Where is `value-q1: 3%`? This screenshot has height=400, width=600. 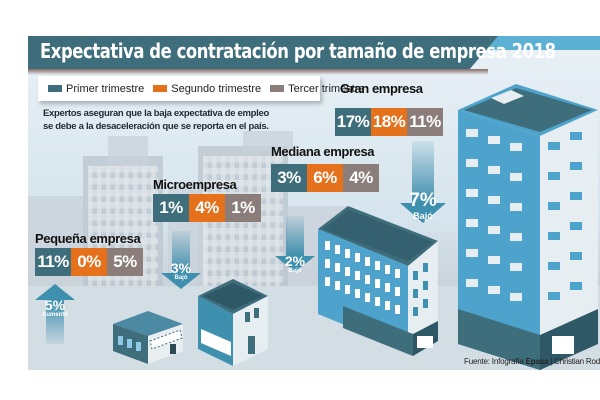
value-q1: 3% is located at coordinates (289, 178).